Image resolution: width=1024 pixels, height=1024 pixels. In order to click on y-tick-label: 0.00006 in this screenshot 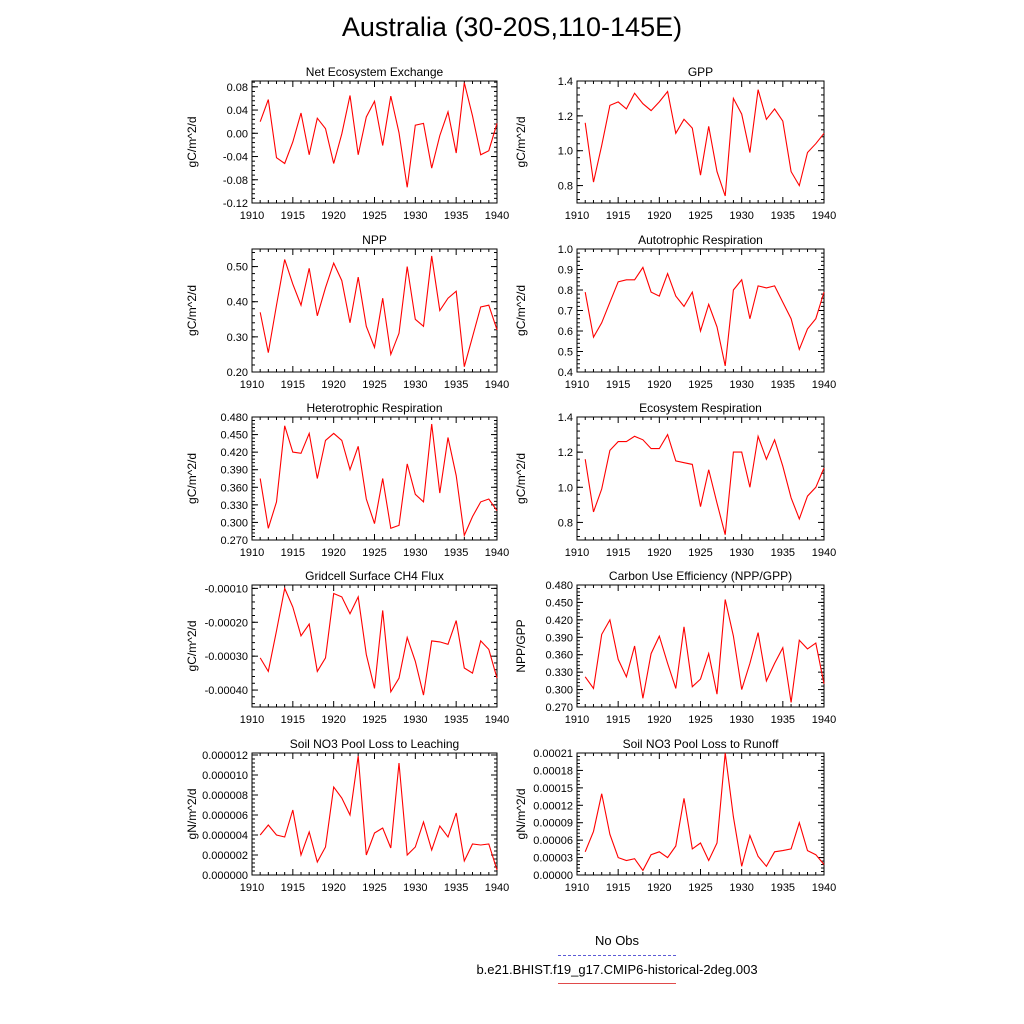, I will do `click(553, 841)`.